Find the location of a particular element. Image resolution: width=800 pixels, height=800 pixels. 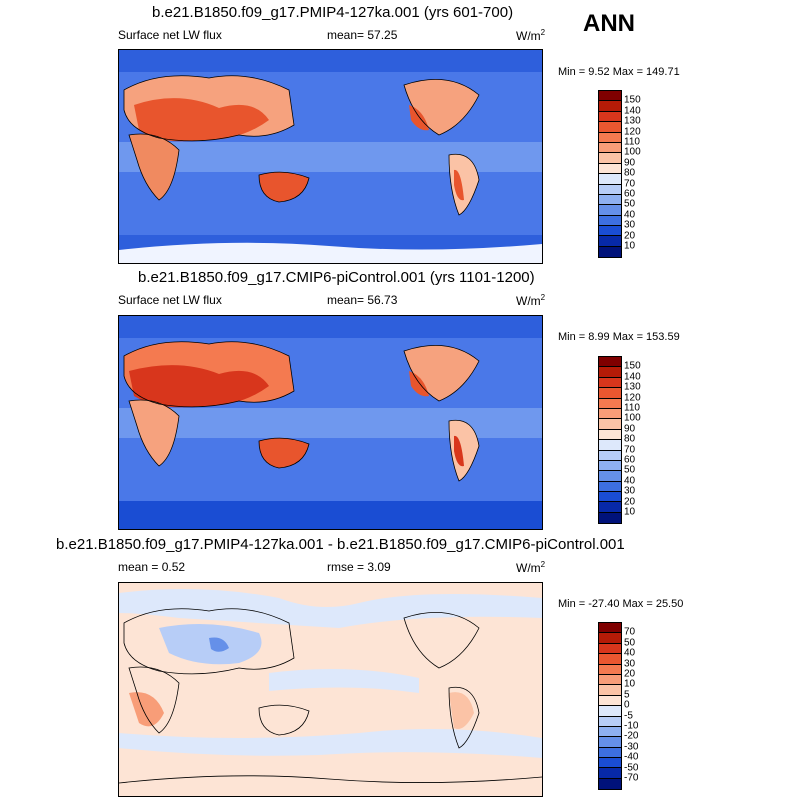

panel2-mean-label: mean= is located at coordinates (346, 300).